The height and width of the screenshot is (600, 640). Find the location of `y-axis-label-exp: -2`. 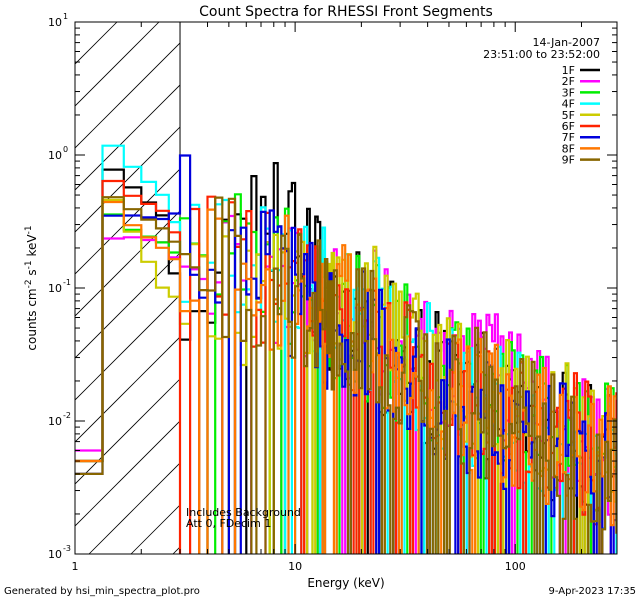

y-axis-label-exp: -2 is located at coordinates (29, 283).